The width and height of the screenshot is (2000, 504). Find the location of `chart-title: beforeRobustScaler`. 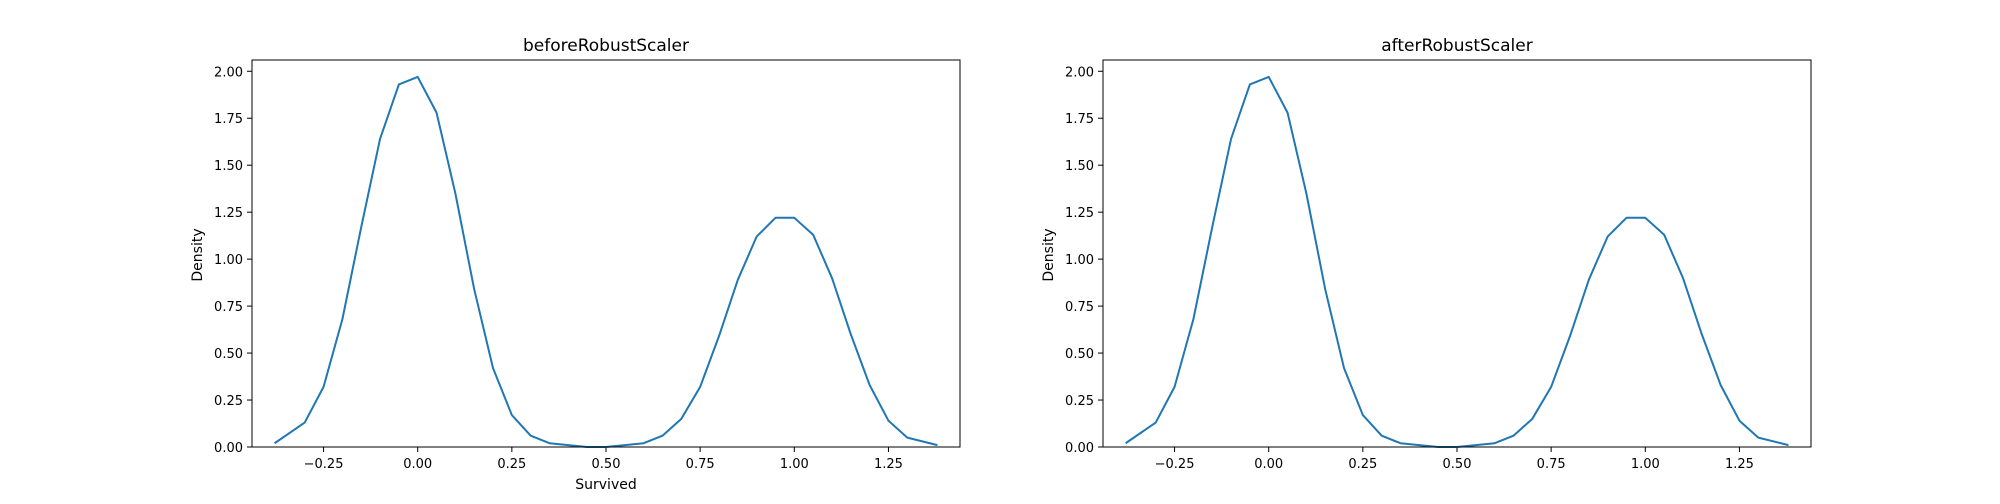

chart-title: beforeRobustScaler is located at coordinates (606, 46).